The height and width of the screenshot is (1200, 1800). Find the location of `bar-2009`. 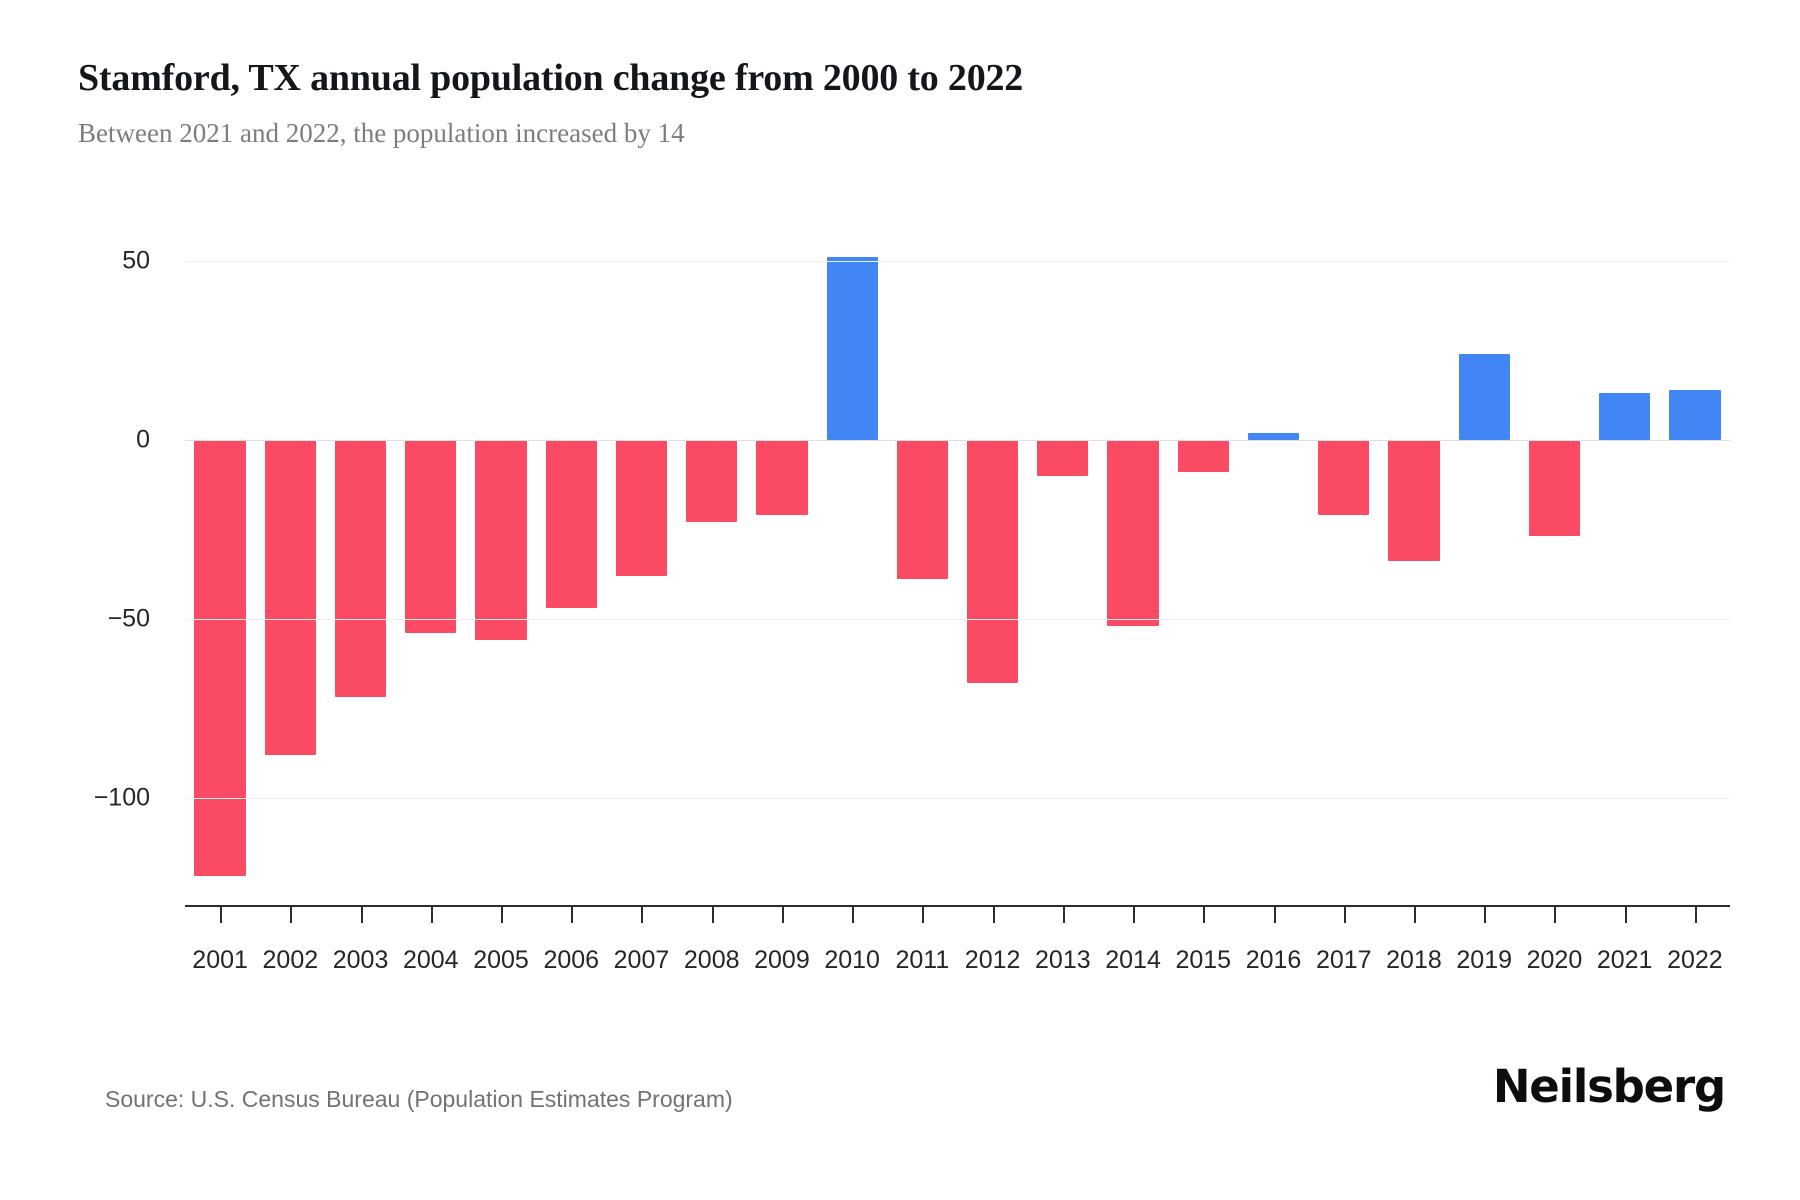

bar-2009 is located at coordinates (782, 477).